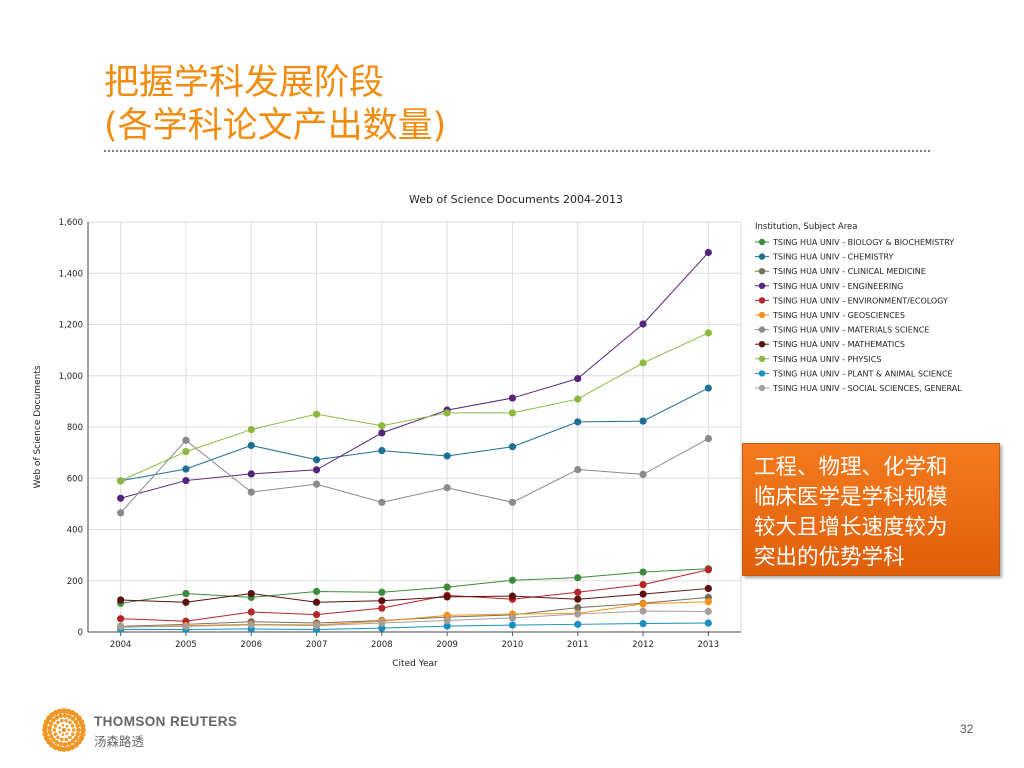  I want to click on y-tick-label: 1,600, so click(71, 223).